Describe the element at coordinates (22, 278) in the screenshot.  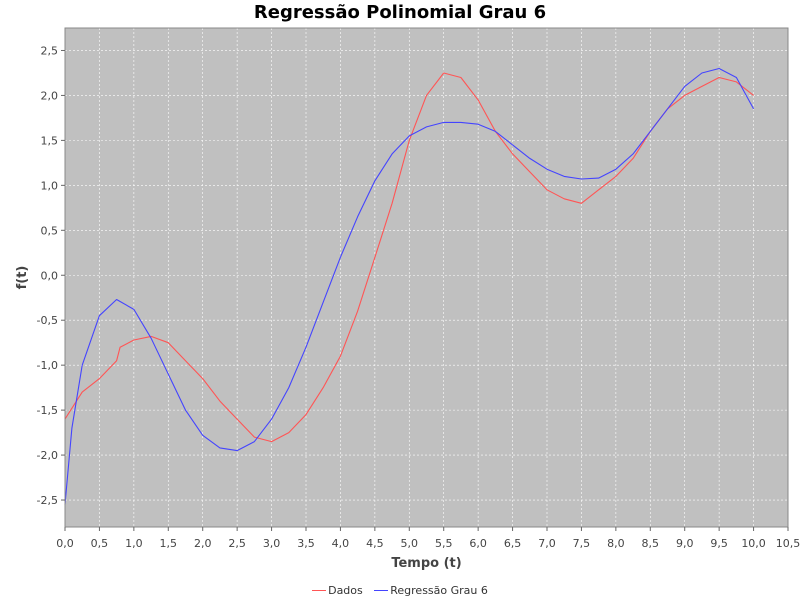
I see `y-axis-label: f(t)` at that location.